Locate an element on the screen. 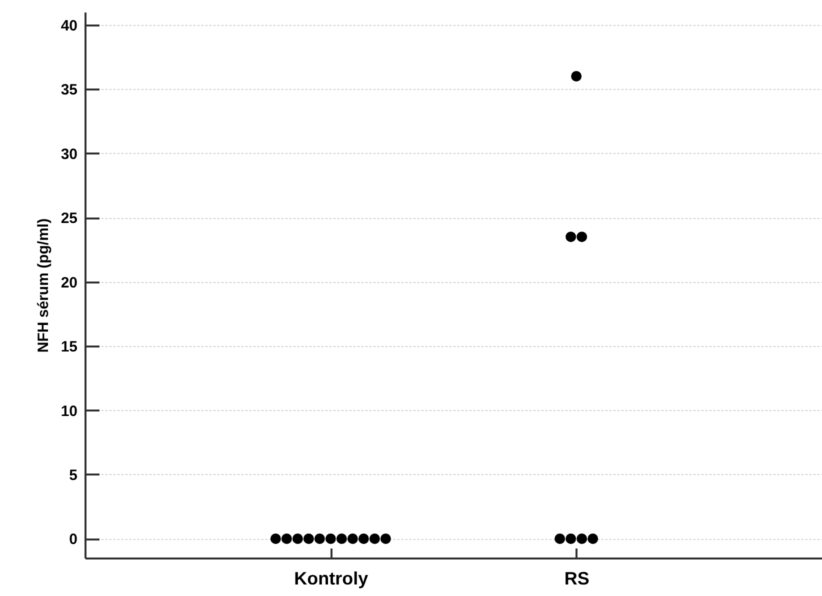 The width and height of the screenshot is (822, 596). x-tick-label: RS is located at coordinates (577, 578).